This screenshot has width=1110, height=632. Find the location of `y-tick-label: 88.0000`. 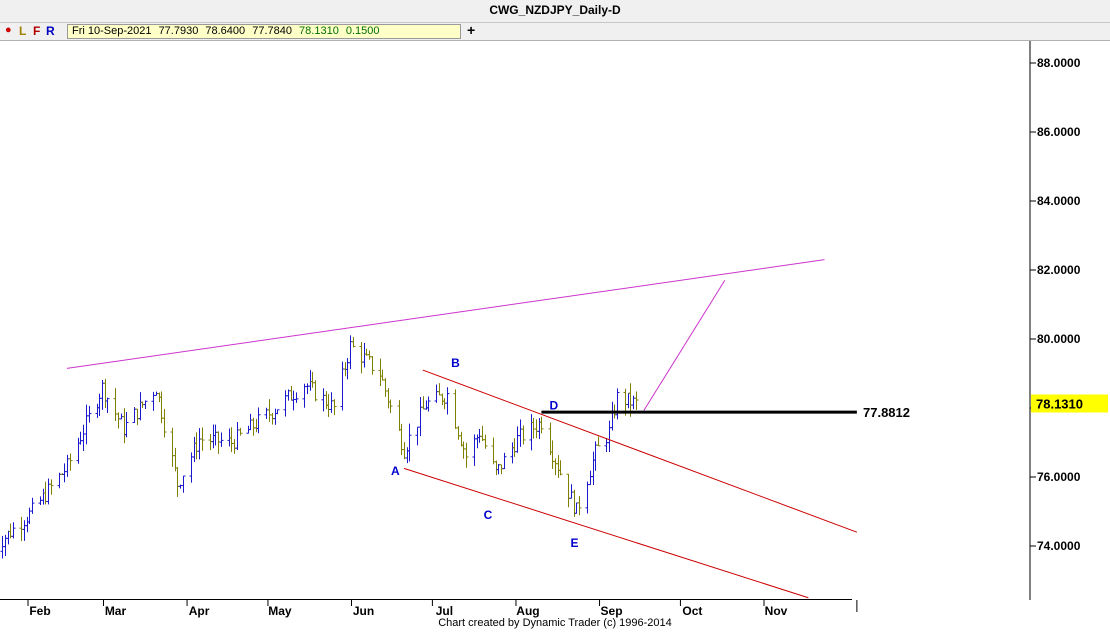

y-tick-label: 88.0000 is located at coordinates (1059, 63).